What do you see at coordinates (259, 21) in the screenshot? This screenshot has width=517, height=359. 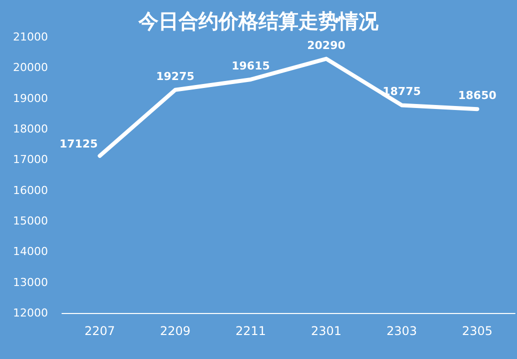 I see `chart-title: 今日合约价格结算走势情况` at bounding box center [259, 21].